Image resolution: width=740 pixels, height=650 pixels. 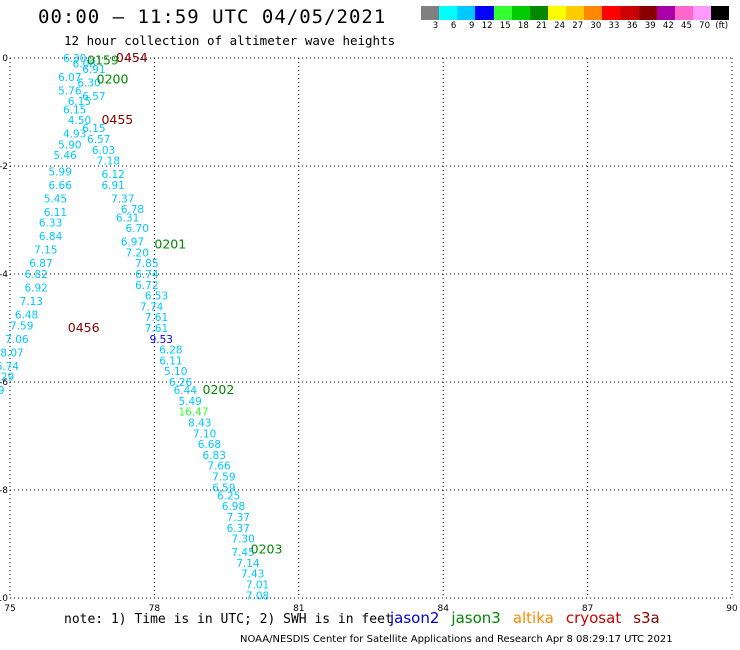 What do you see at coordinates (193, 413) in the screenshot?
I see `swh-value: 16.47` at bounding box center [193, 413].